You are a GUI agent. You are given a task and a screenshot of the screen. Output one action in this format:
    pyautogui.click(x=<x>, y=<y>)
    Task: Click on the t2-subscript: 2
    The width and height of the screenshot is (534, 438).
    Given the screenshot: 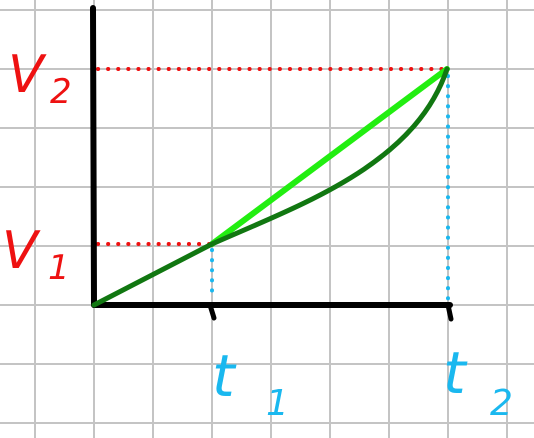 What is the action you would take?
    pyautogui.click(x=501, y=403)
    